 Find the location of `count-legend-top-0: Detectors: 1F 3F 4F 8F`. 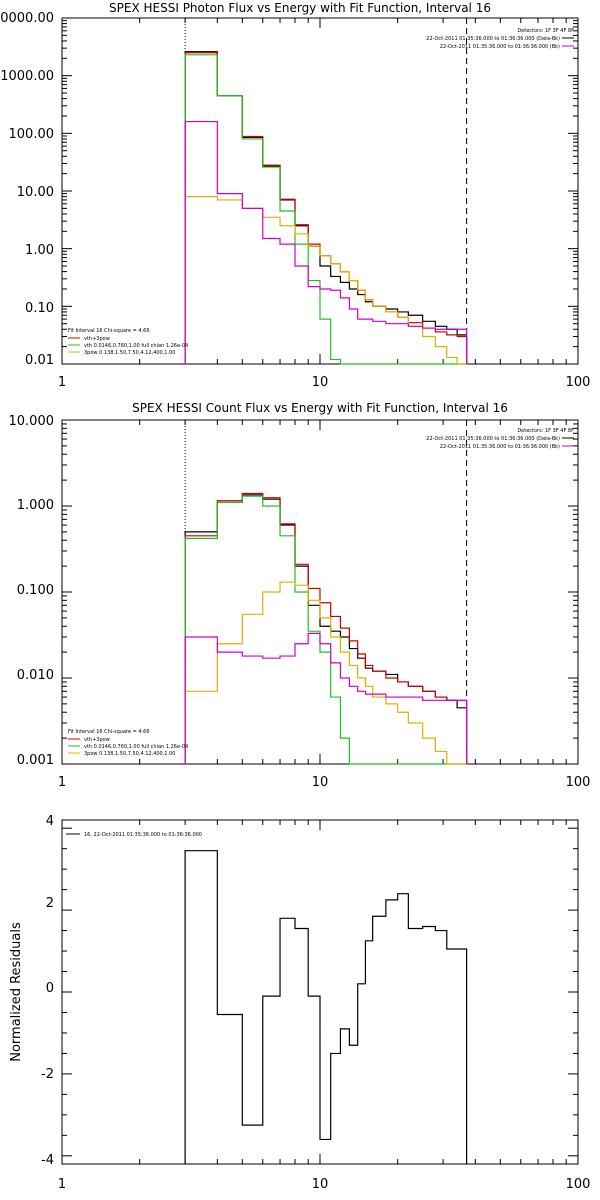

count-legend-top-0: Detectors: 1F 3F 4F 8F is located at coordinates (545, 431).